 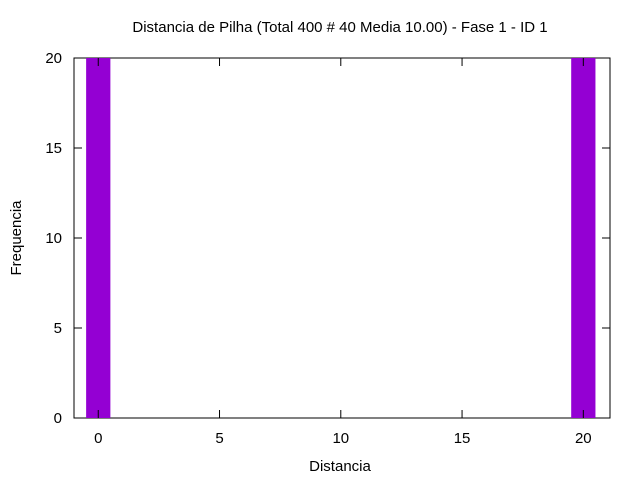 I want to click on x-tick-label: 0, so click(x=98, y=438).